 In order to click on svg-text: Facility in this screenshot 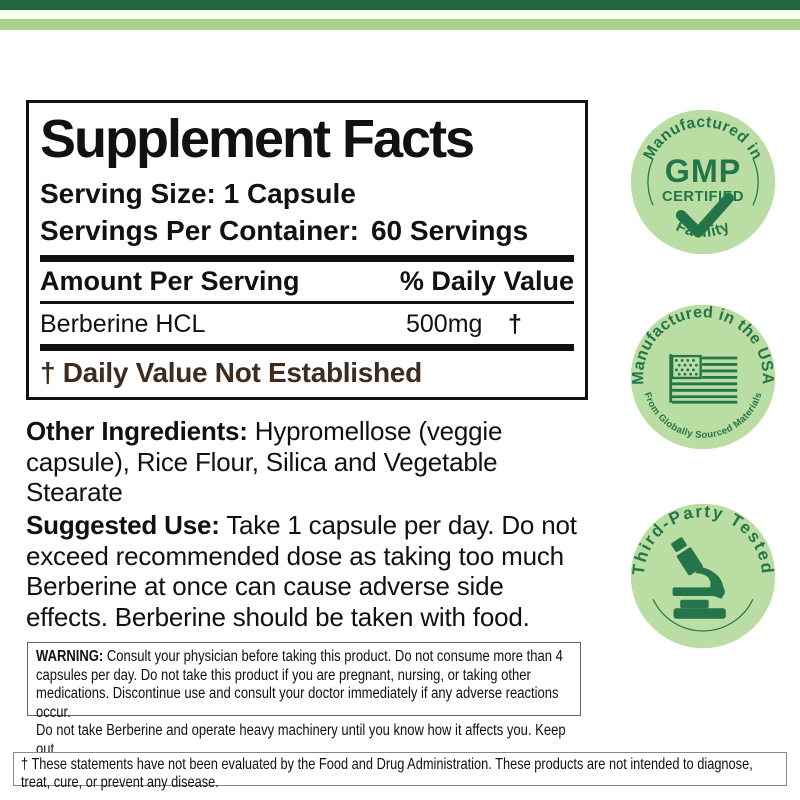, I will do `click(702, 229)`.